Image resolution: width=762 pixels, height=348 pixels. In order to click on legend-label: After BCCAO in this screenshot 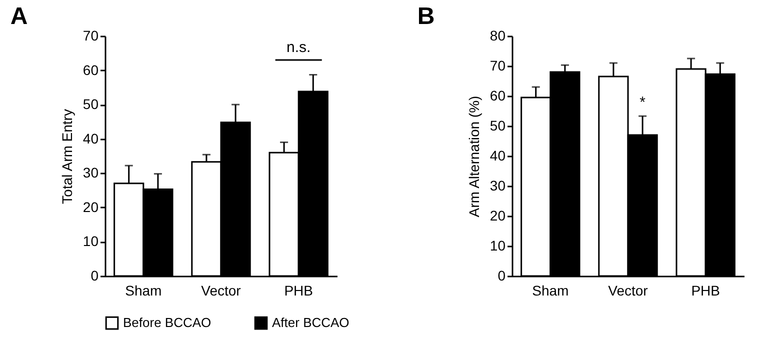, I will do `click(311, 322)`.